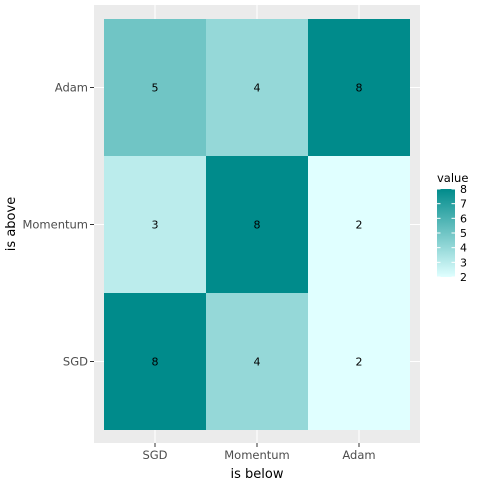 Image resolution: width=480 pixels, height=480 pixels. What do you see at coordinates (463, 233) in the screenshot?
I see `legend-tick-label: 5` at bounding box center [463, 233].